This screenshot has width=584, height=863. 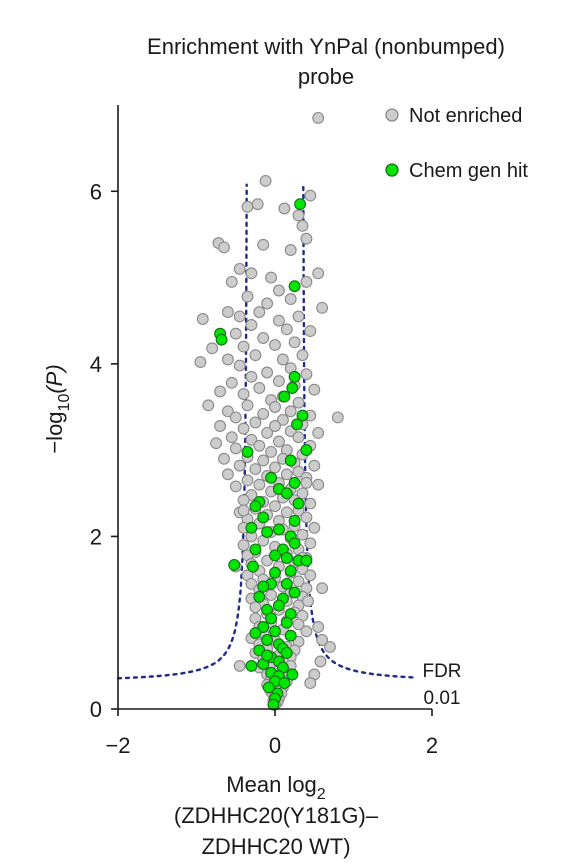 I want to click on legend-label-chem-gen-hit: Chem gen hit, so click(x=468, y=171).